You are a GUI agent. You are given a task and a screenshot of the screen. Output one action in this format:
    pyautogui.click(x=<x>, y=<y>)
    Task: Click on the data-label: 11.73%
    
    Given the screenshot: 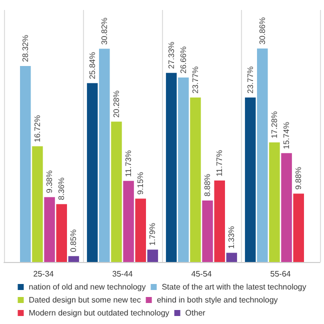 What is the action you would take?
    pyautogui.click(x=129, y=163)
    